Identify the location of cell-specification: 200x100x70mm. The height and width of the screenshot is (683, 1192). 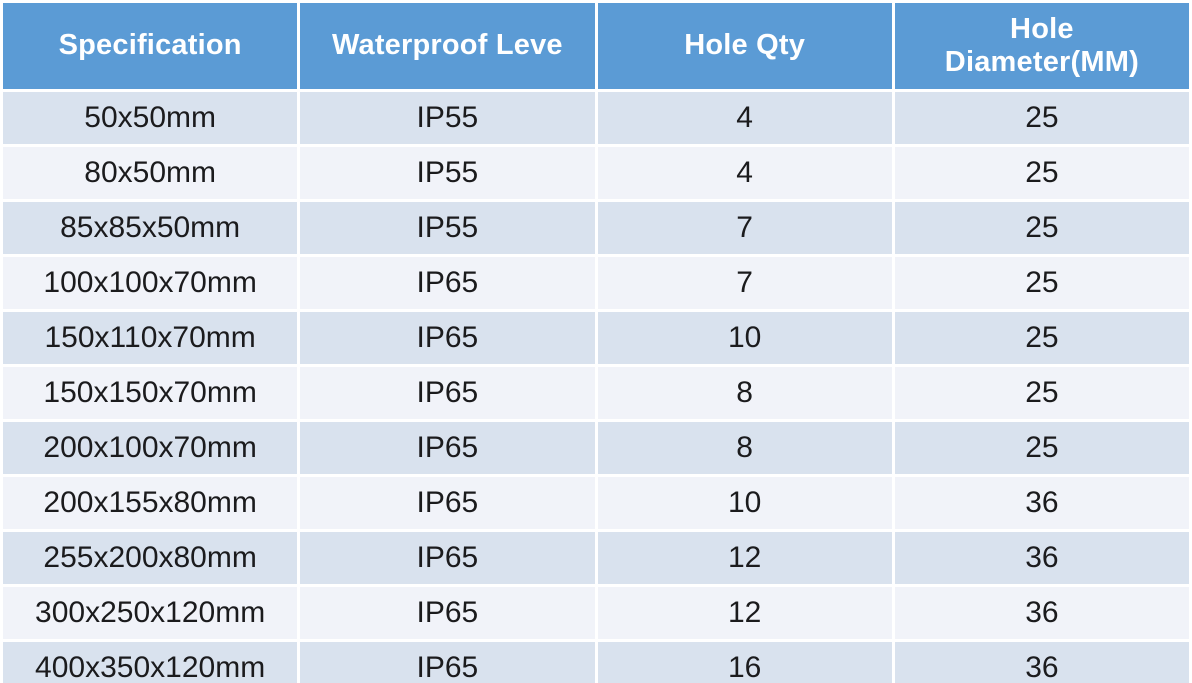
(150, 448).